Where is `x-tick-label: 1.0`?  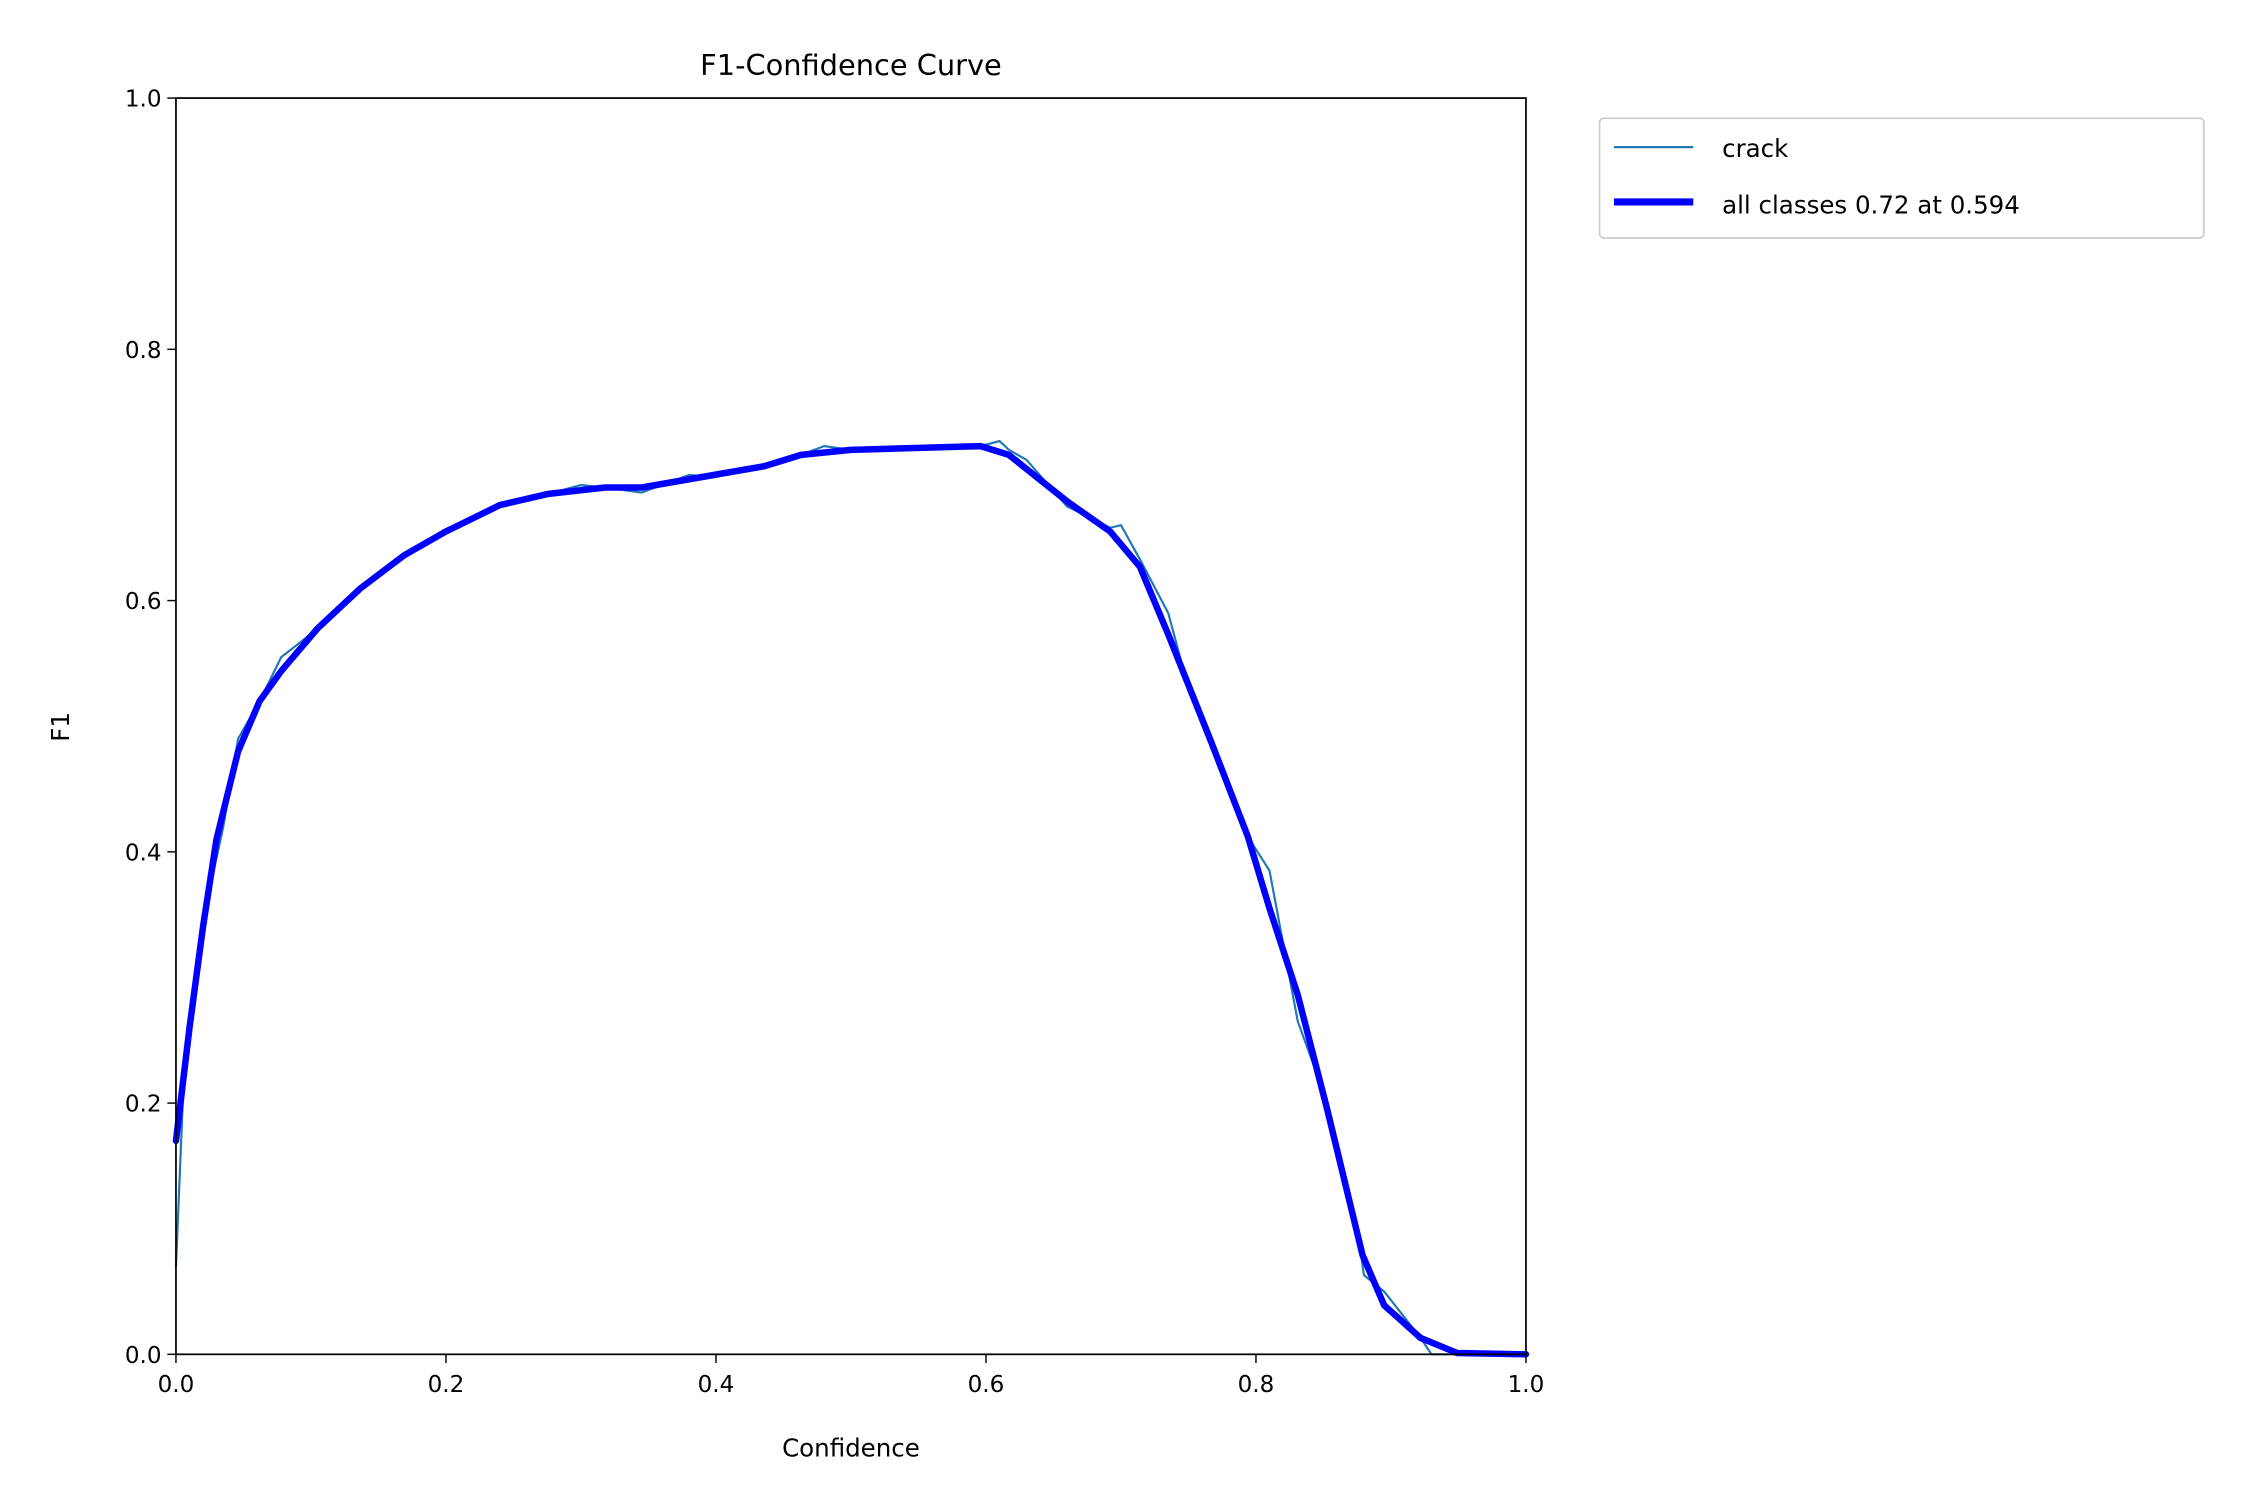 x-tick-label: 1.0 is located at coordinates (1526, 1385).